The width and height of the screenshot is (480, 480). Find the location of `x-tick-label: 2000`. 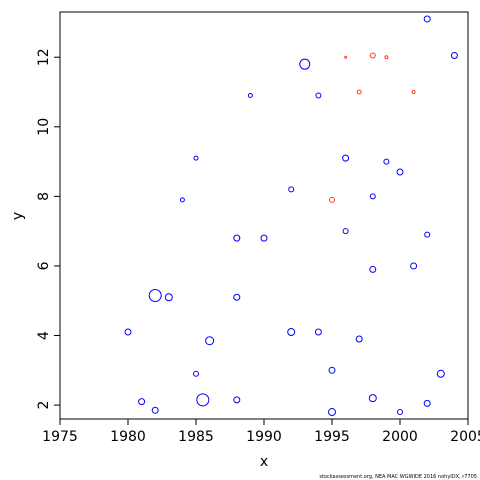

x-tick-label: 2000 is located at coordinates (400, 437).